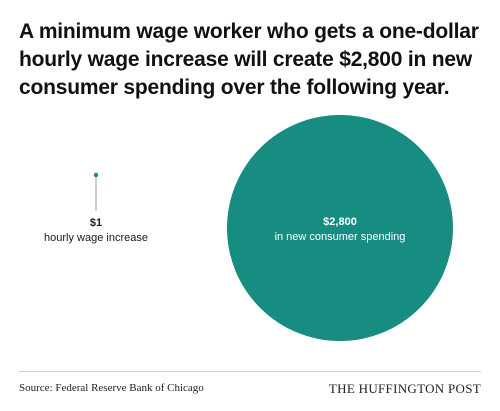  I want to click on small-bubble-group: $1 hourly wage increase, so click(96, 208).